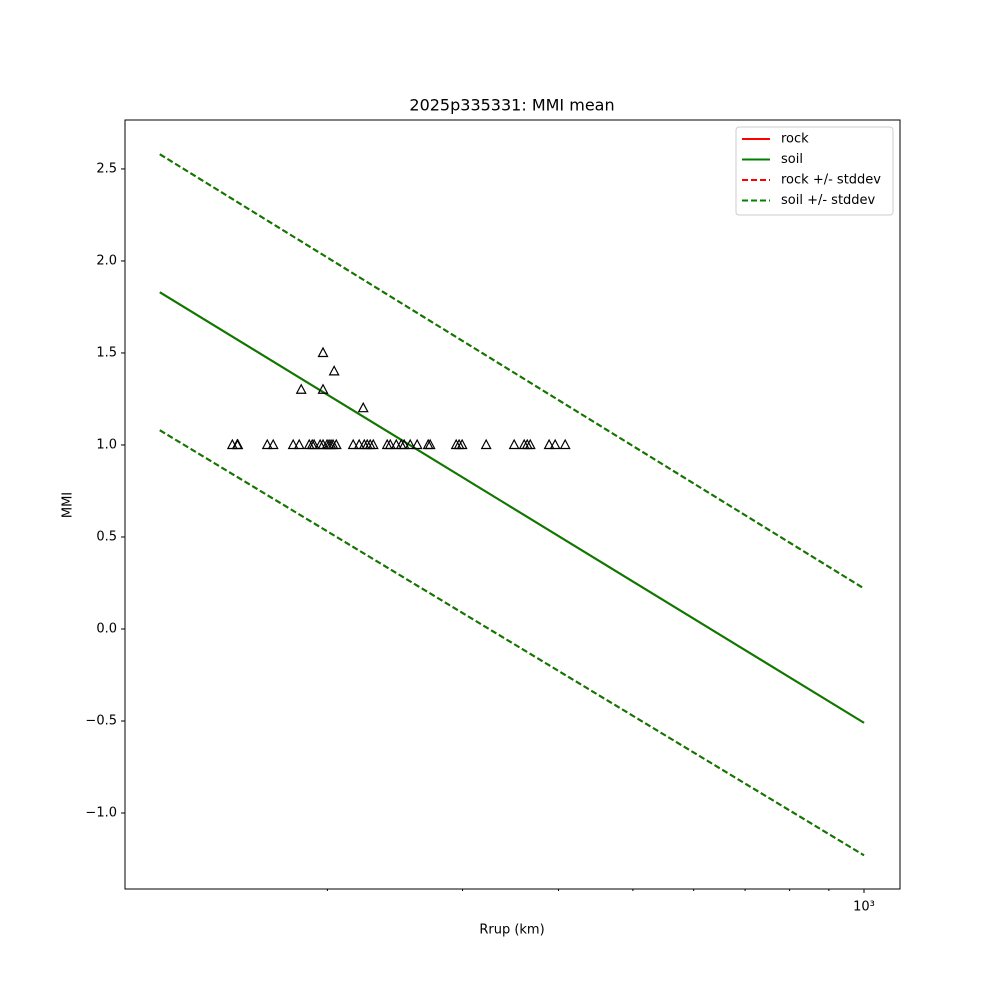 This screenshot has height=1000, width=1000. I want to click on y-tick-label: 1.0, so click(106, 444).